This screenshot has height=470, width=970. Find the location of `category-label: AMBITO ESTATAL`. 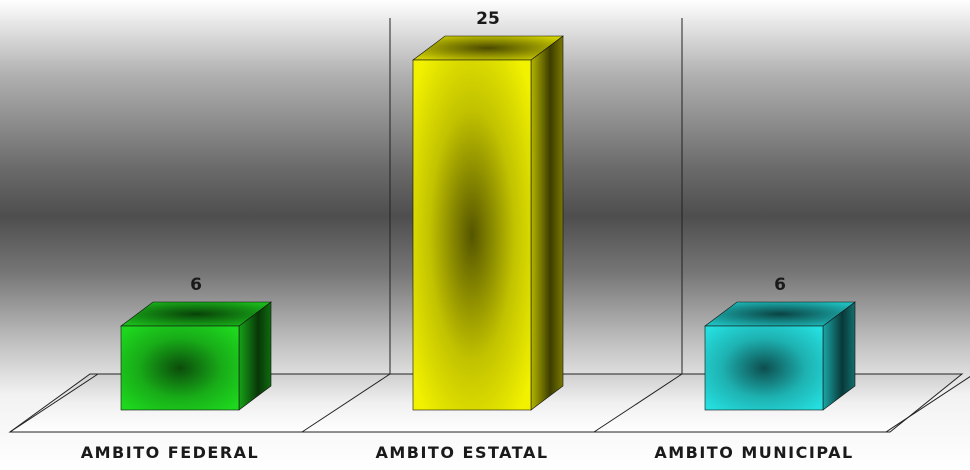

category-label: AMBITO ESTATAL is located at coordinates (461, 452).